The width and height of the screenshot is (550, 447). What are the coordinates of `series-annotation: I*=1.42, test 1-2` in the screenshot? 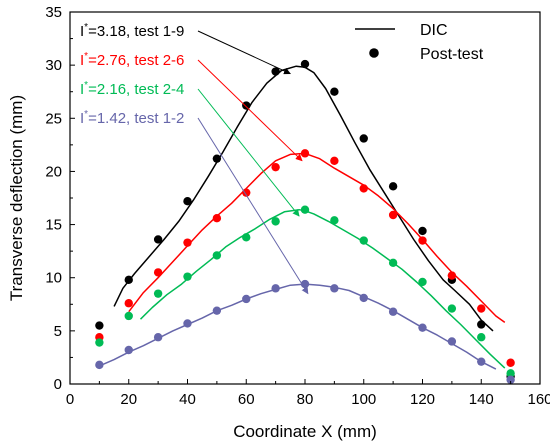 It's located at (132, 118).